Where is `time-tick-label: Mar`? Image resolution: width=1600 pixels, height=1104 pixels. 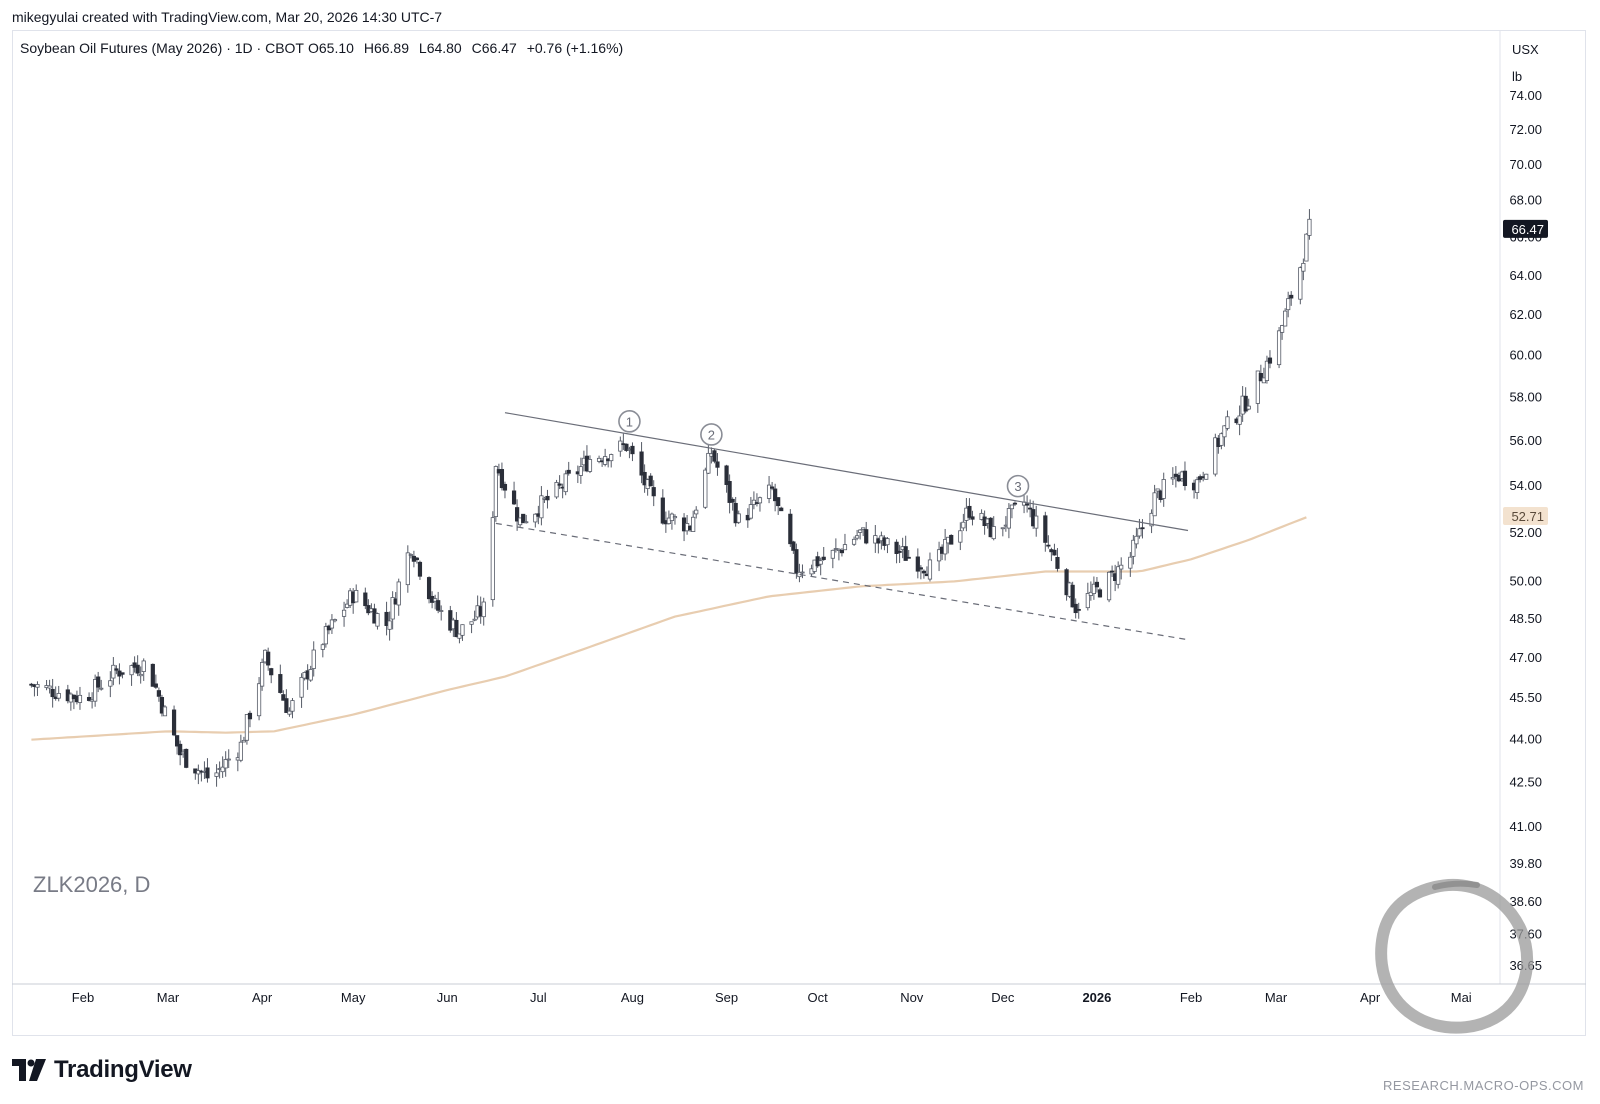
time-tick-label: Mar is located at coordinates (1276, 997).